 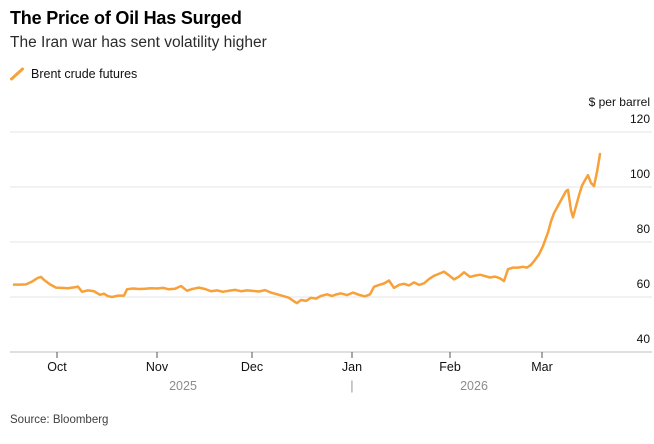 I want to click on chart-title: The Price of Oil Has Surged, so click(x=126, y=18).